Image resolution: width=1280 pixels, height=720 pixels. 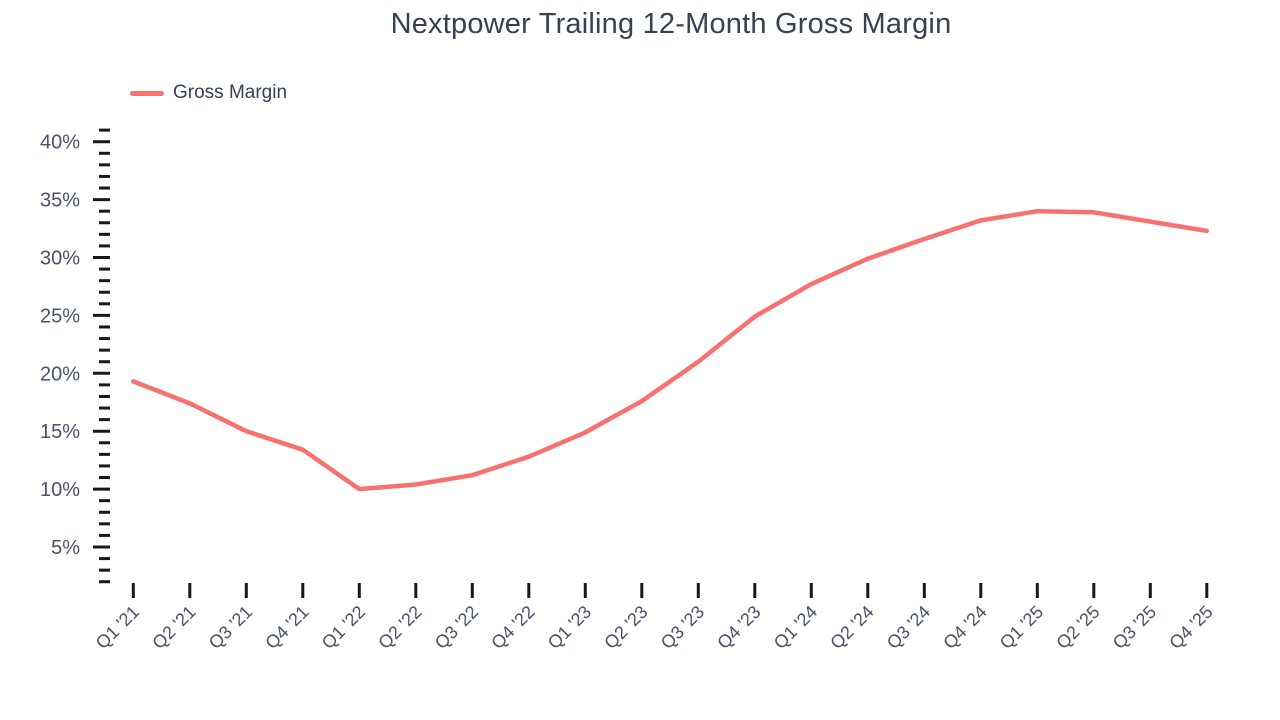 What do you see at coordinates (1190, 627) in the screenshot?
I see `x-axis-label: Q4 '25` at bounding box center [1190, 627].